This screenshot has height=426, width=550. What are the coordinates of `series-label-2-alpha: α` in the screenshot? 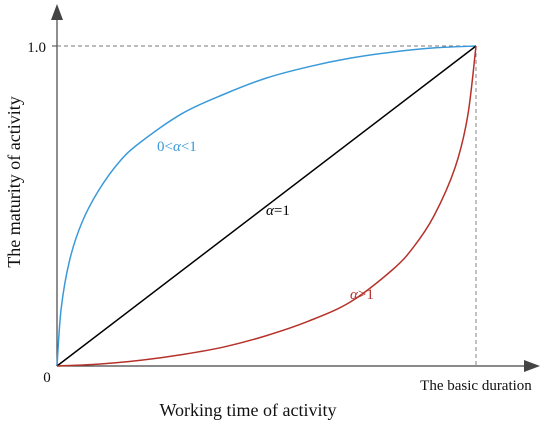 It's located at (354, 295).